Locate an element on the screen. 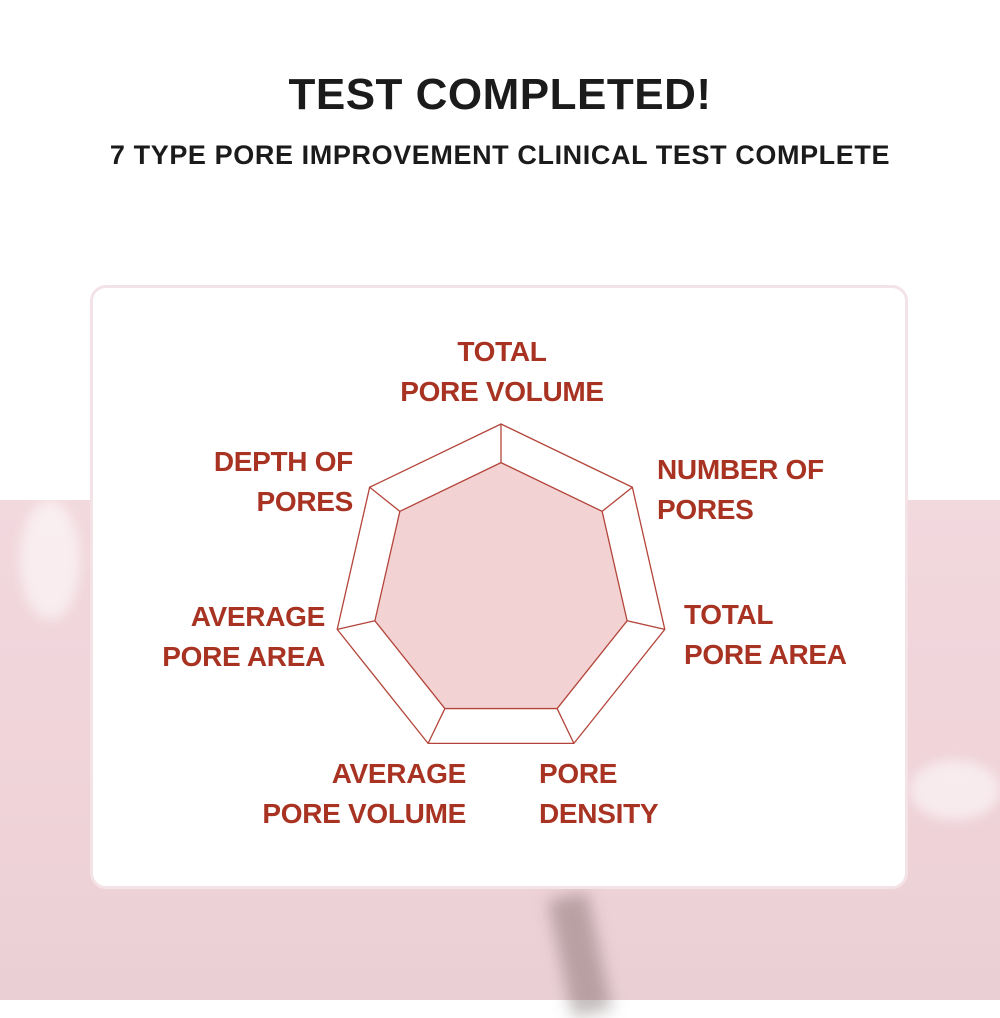  axis-label-total-pore-area: TOTALPORE AREA is located at coordinates (765, 635).